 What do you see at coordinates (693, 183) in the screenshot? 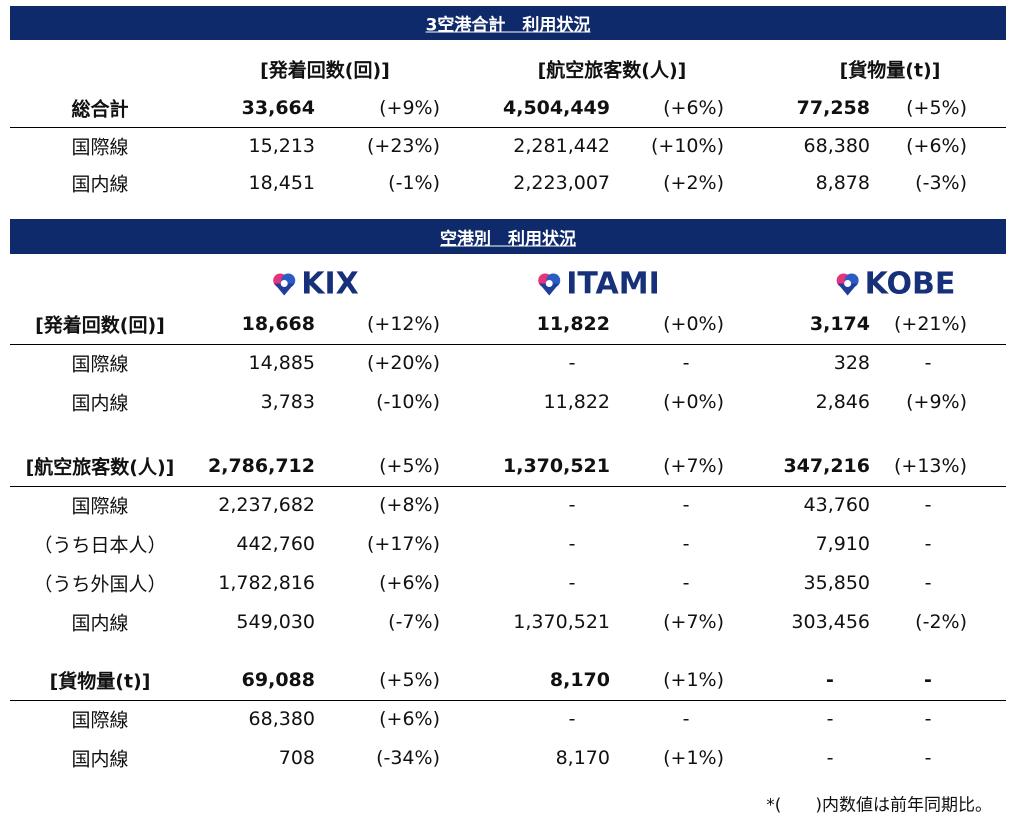
I see `change-cell: (+2%)` at bounding box center [693, 183].